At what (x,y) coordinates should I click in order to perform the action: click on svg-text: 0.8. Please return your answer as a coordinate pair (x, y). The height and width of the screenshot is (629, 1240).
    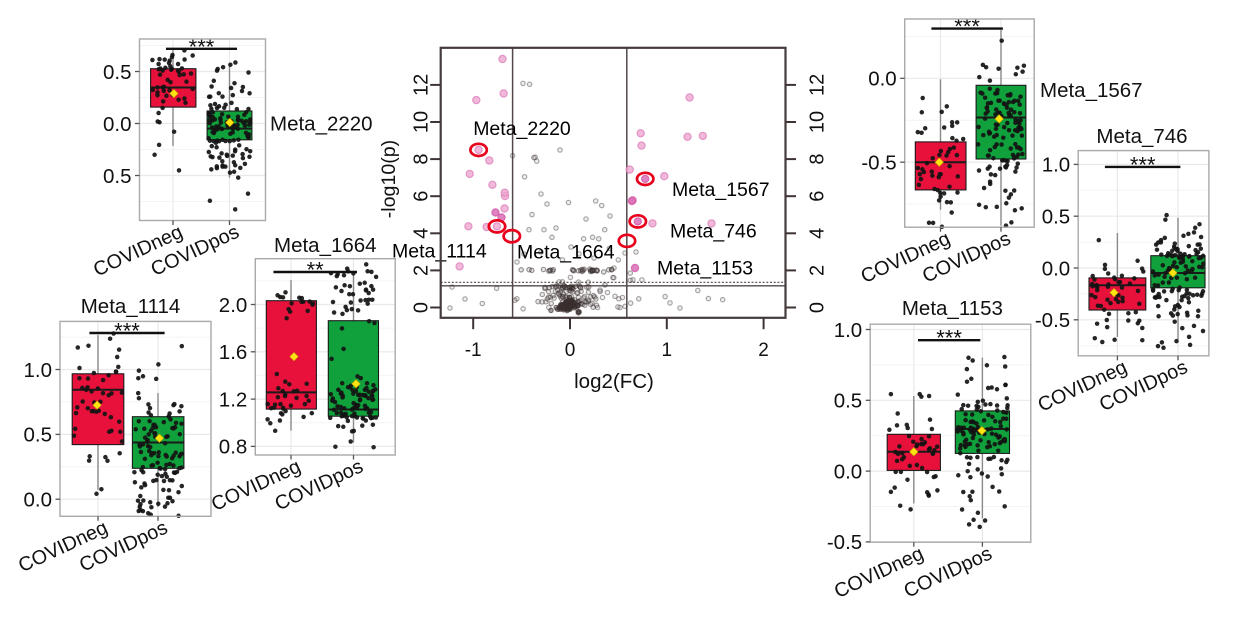
    Looking at the image, I should click on (233, 447).